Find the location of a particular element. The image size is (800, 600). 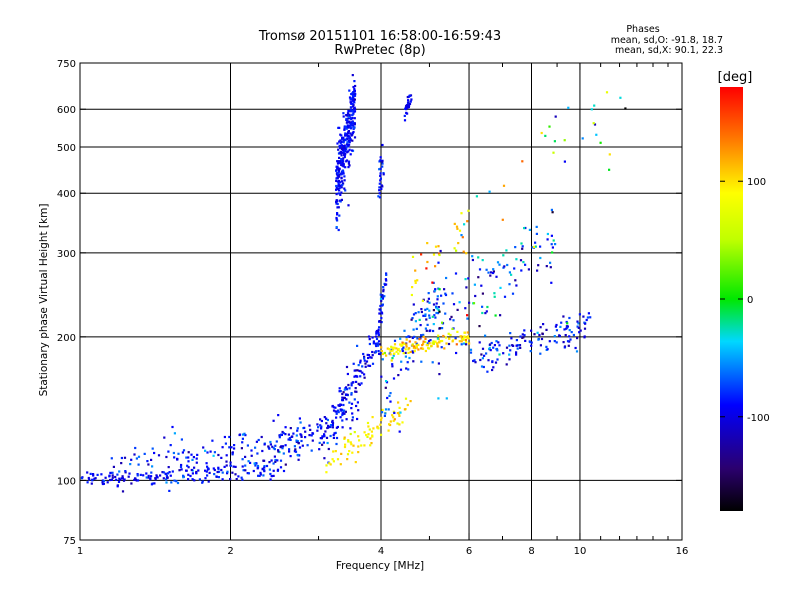

y-tick-label: 400 is located at coordinates (66, 194).